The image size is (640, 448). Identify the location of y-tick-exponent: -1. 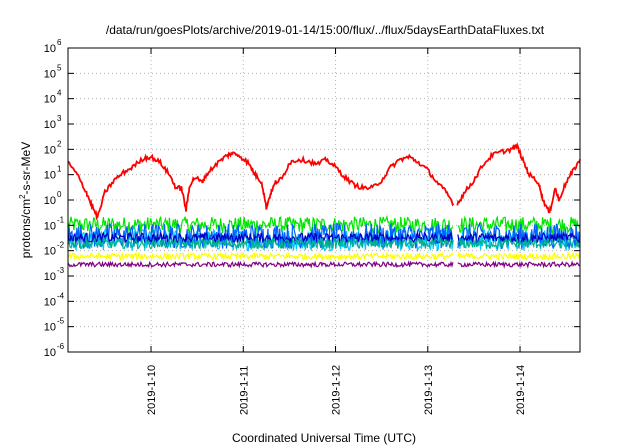
(61, 219).